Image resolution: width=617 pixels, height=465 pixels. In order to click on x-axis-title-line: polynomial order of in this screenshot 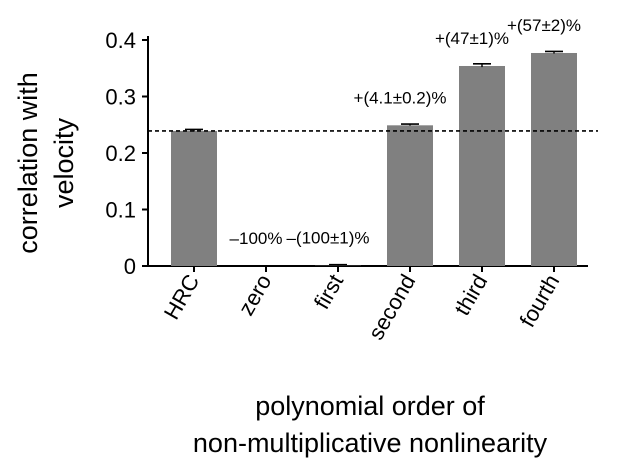, I will do `click(370, 406)`.